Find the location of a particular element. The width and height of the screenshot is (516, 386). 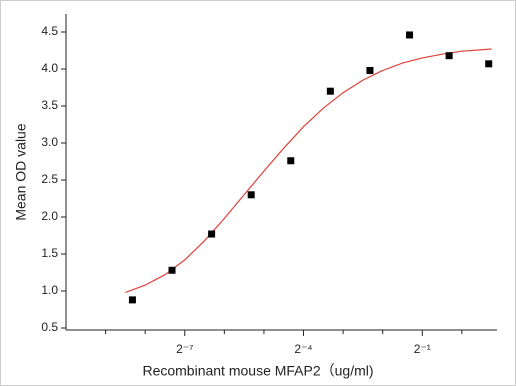

y-tick-label: 1.5 is located at coordinates (49, 253).